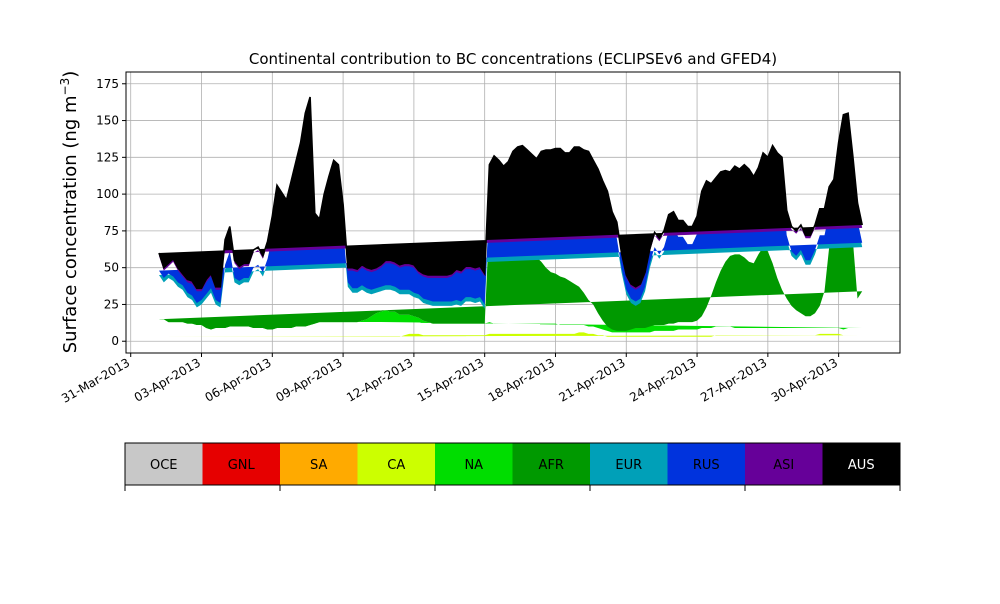  I want to click on area-na, so click(511, 321).